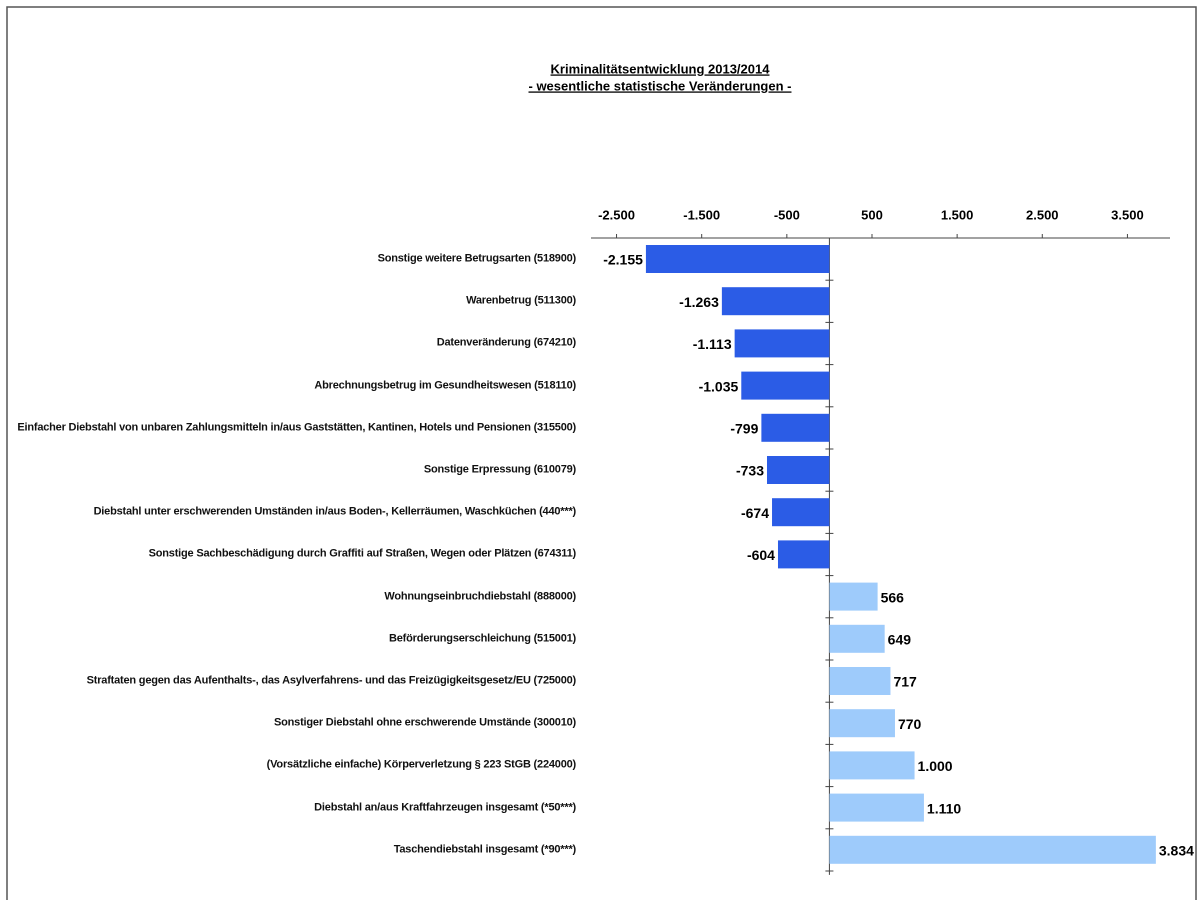 The image size is (1202, 900). Describe the element at coordinates (755, 513) in the screenshot. I see `value-label: -674` at that location.